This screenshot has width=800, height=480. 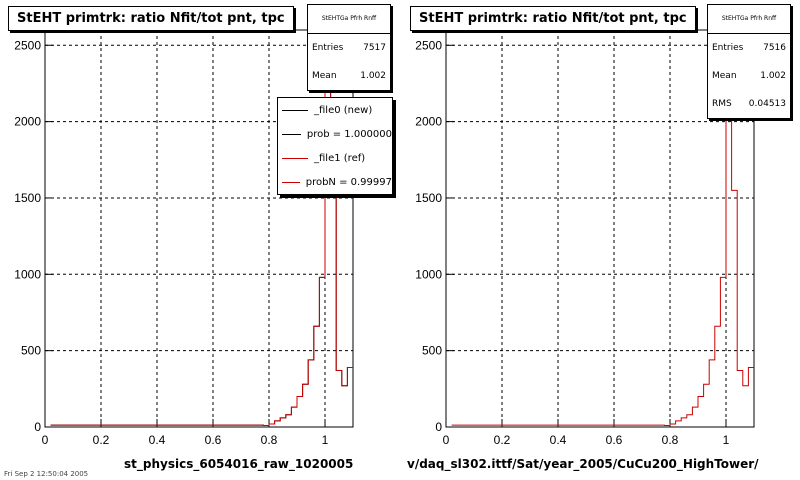 I want to click on legend-item: prob = 1.000000, so click(x=335, y=134).